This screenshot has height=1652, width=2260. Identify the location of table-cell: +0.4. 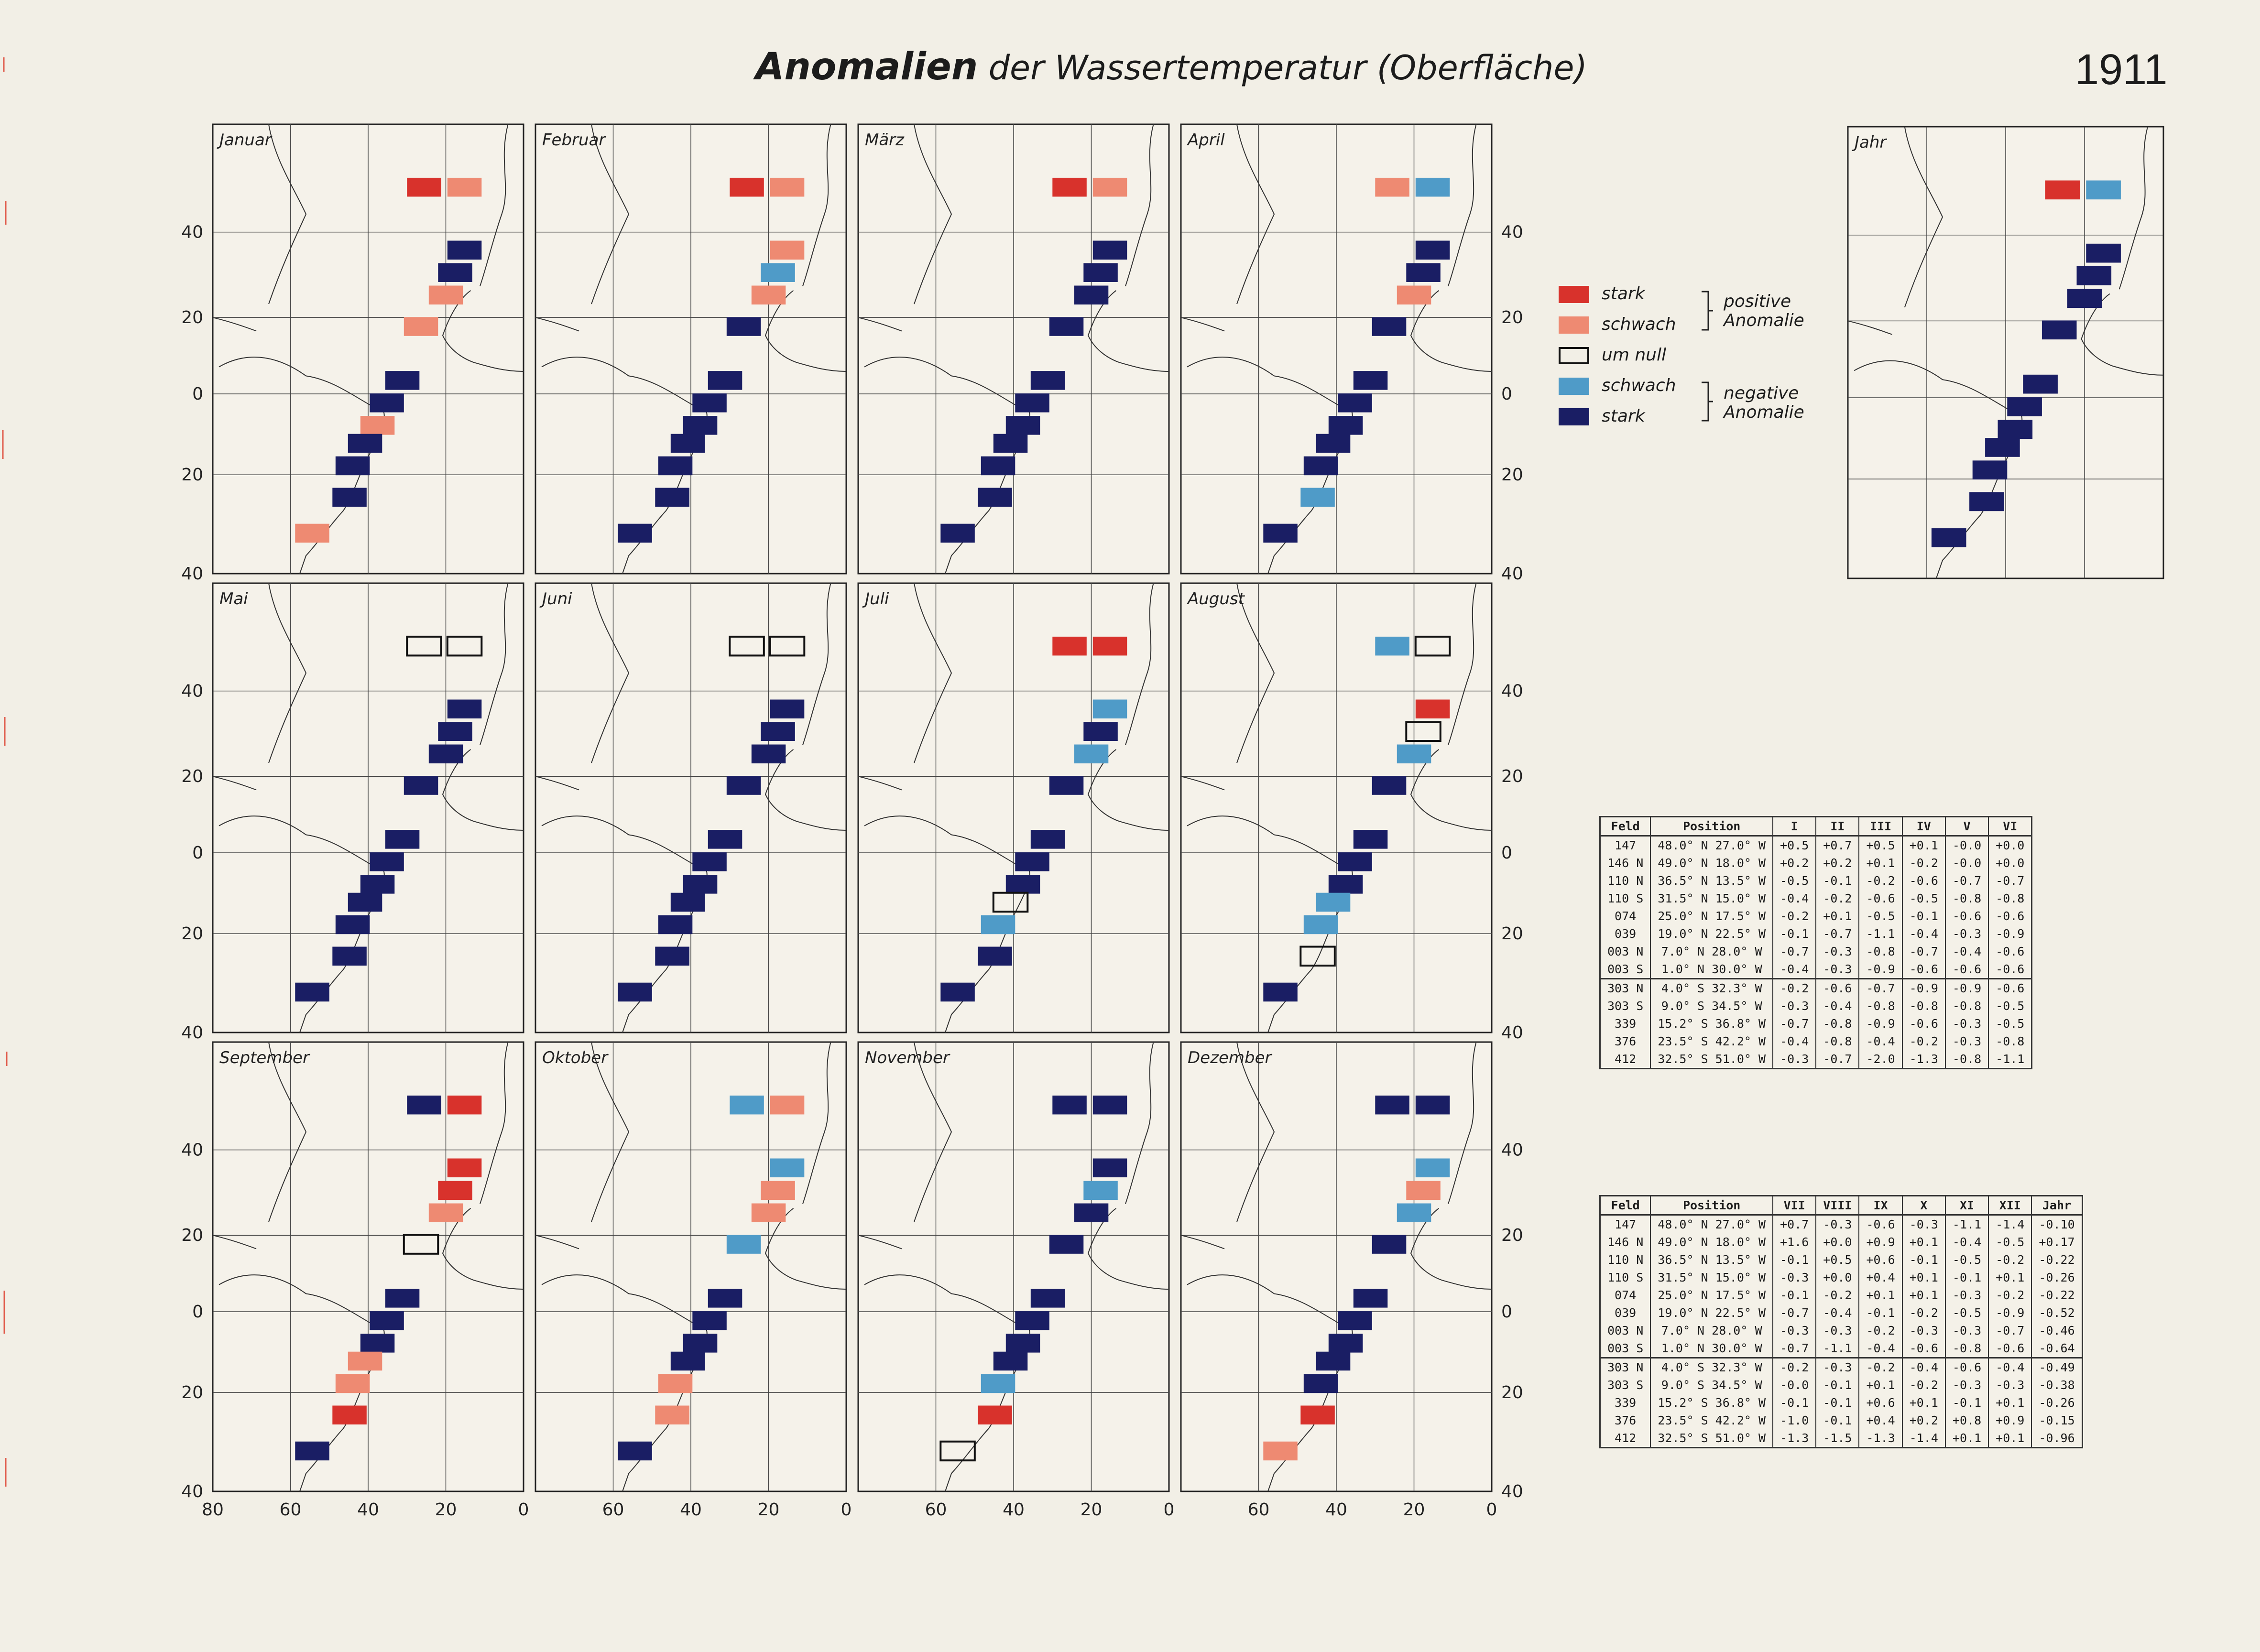
(1880, 1277).